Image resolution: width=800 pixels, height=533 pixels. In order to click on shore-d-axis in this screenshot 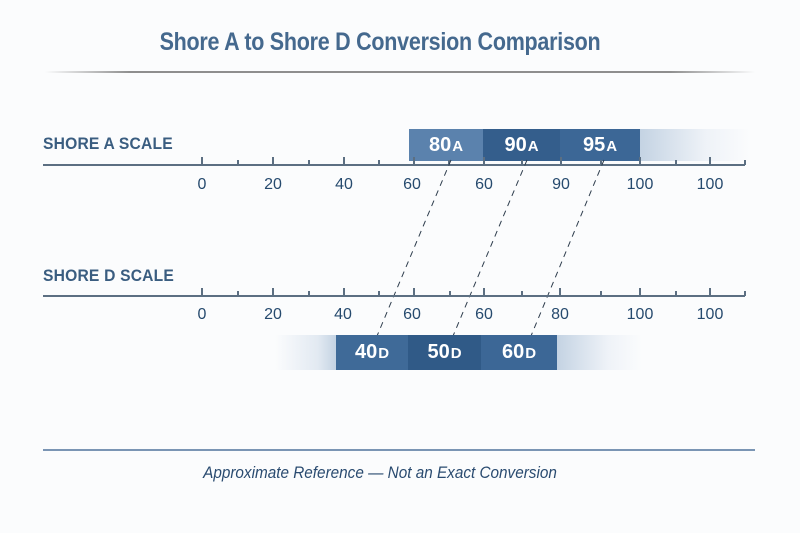, I will do `click(394, 296)`.